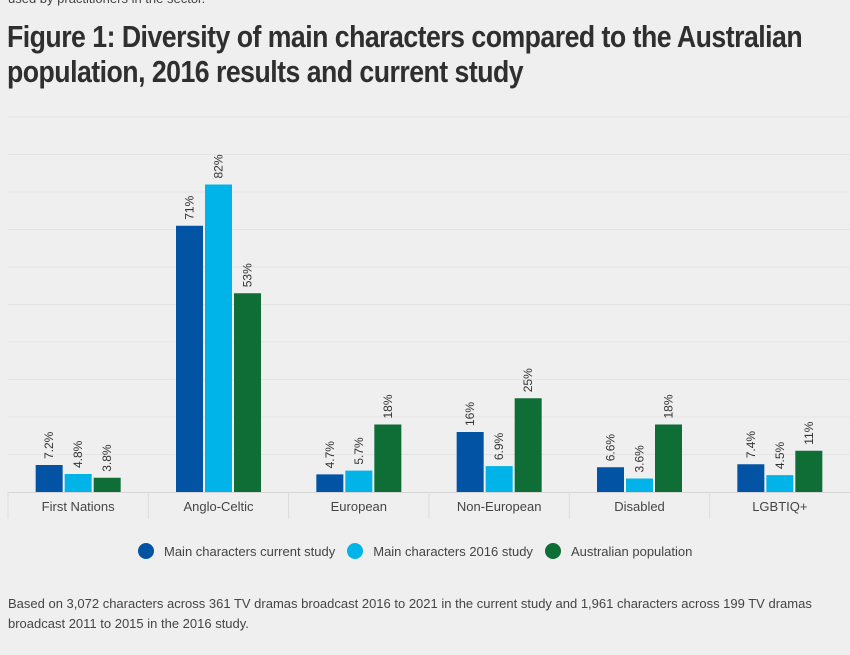  What do you see at coordinates (78, 506) in the screenshot?
I see `x-tick-label: First Nations` at bounding box center [78, 506].